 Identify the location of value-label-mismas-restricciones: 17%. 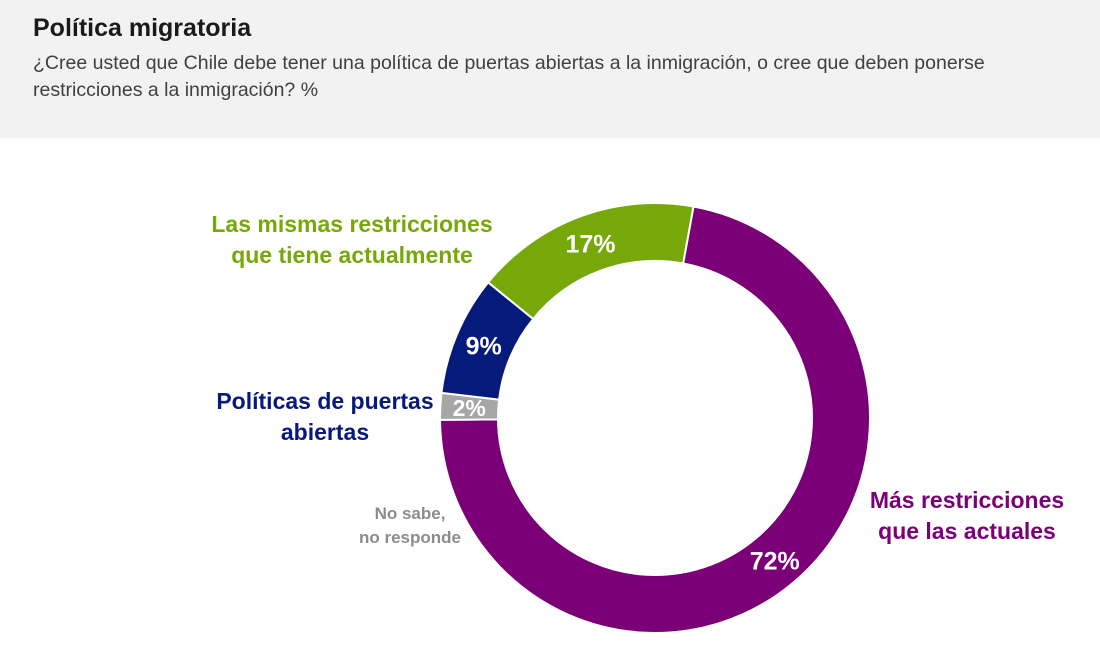
(590, 245).